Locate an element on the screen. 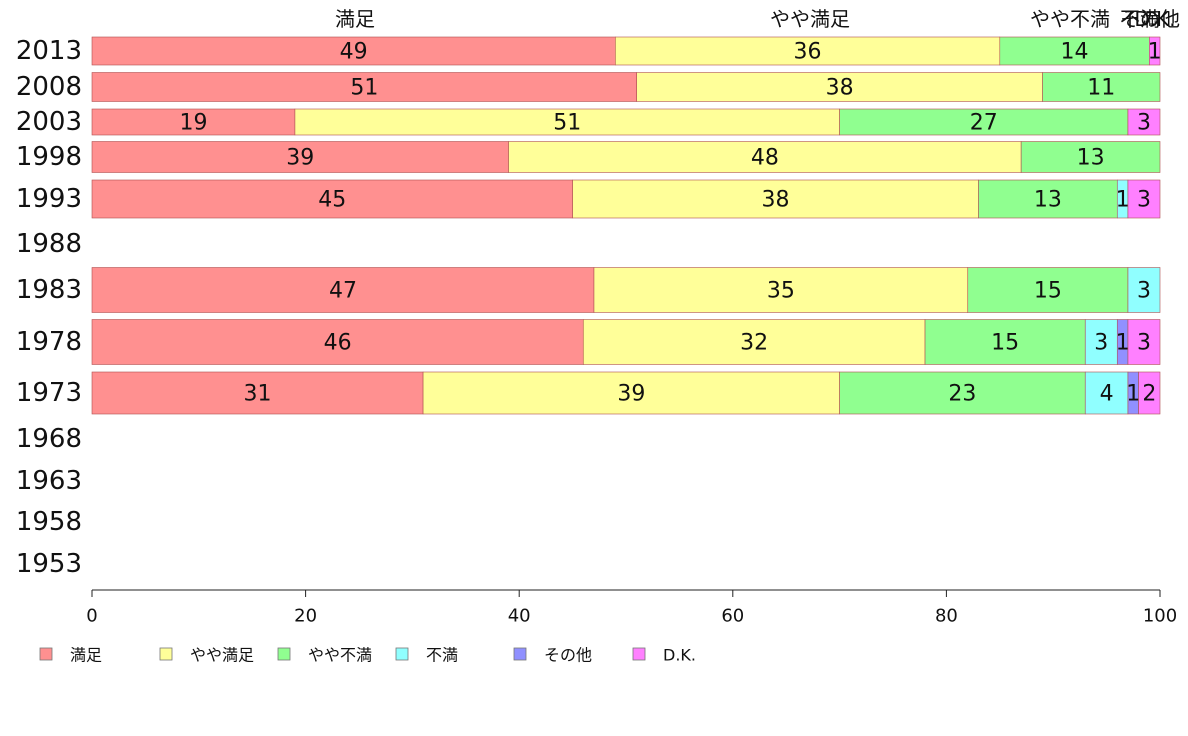 Image resolution: width=1188 pixels, height=736 pixels. legend-label-4: その他 is located at coordinates (568, 655).